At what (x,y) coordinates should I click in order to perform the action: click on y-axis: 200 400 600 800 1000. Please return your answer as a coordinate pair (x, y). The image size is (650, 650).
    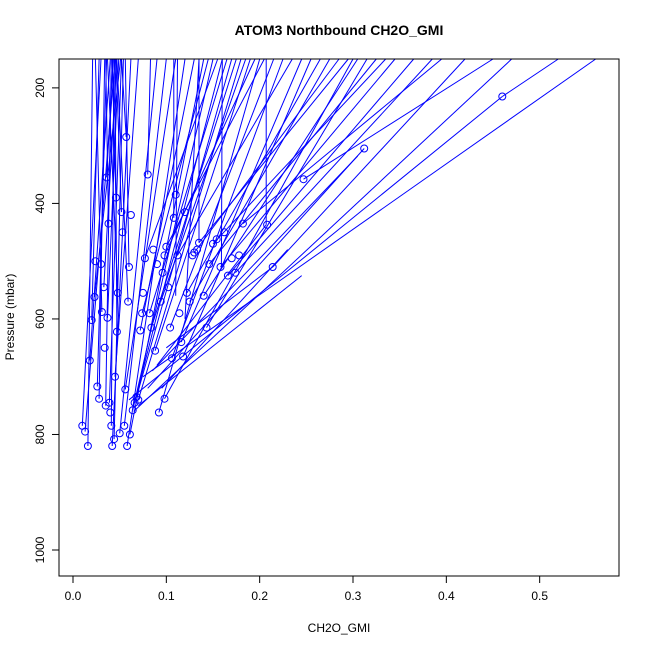
    Looking at the image, I should click on (46, 320).